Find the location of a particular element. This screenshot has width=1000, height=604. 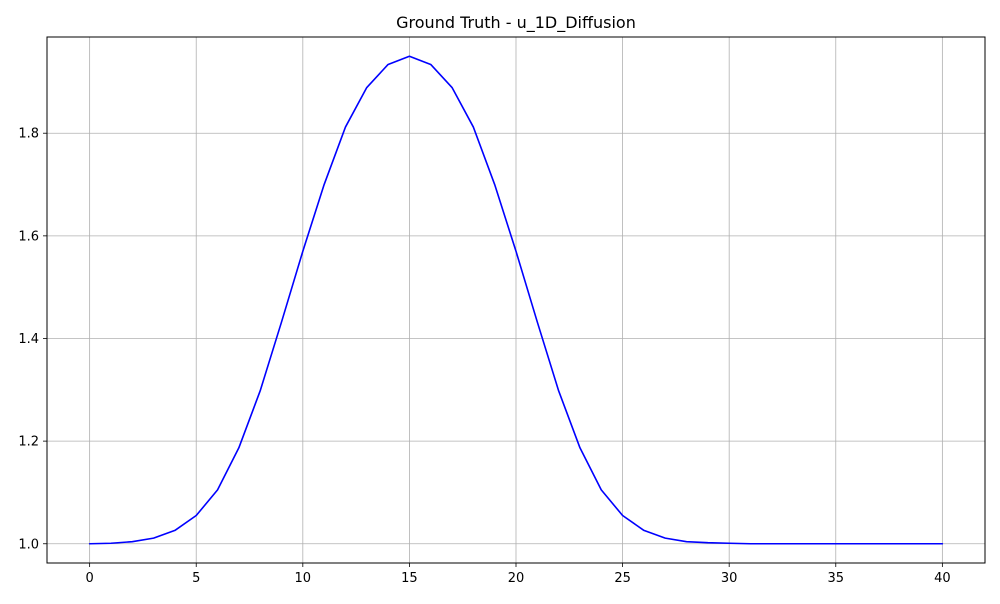

y-tick-label: 1.8 is located at coordinates (28, 134).